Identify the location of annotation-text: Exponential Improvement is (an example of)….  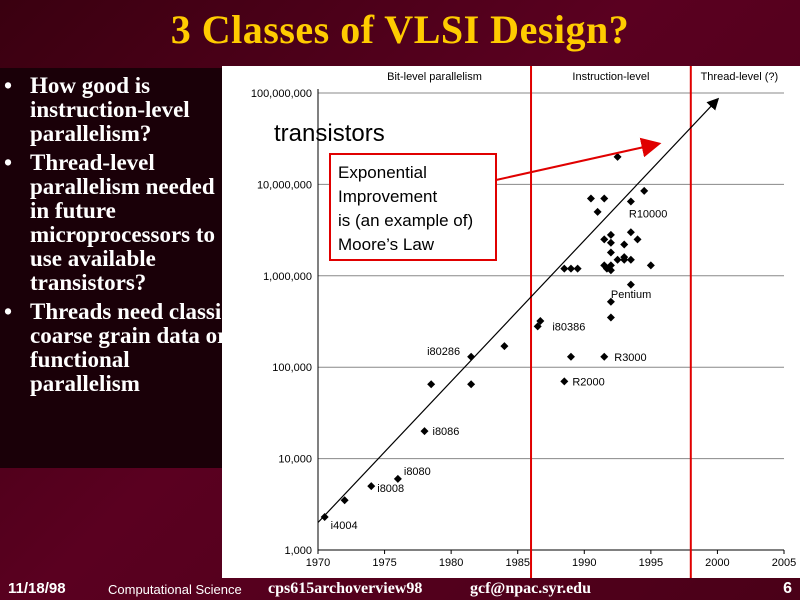
(405, 208).